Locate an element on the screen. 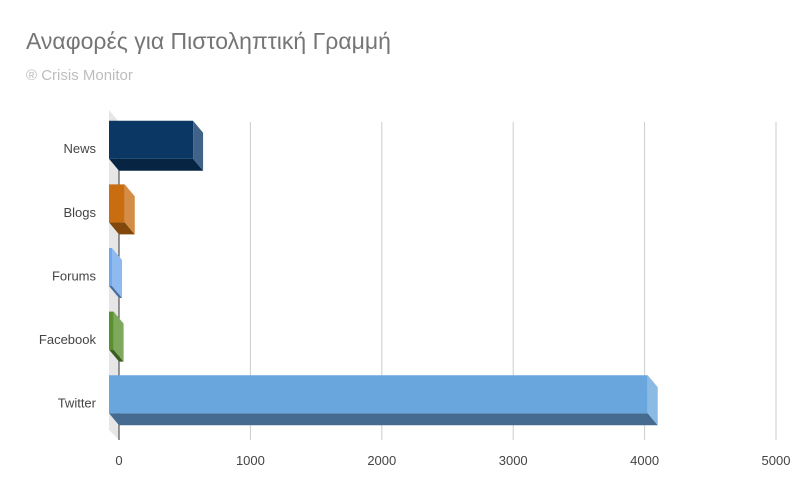 This screenshot has width=800, height=495. category-label: News is located at coordinates (79, 148).